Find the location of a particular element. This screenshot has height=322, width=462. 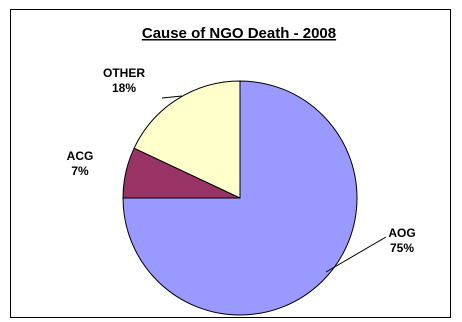

slice-value-aog: 75% is located at coordinates (402, 248).